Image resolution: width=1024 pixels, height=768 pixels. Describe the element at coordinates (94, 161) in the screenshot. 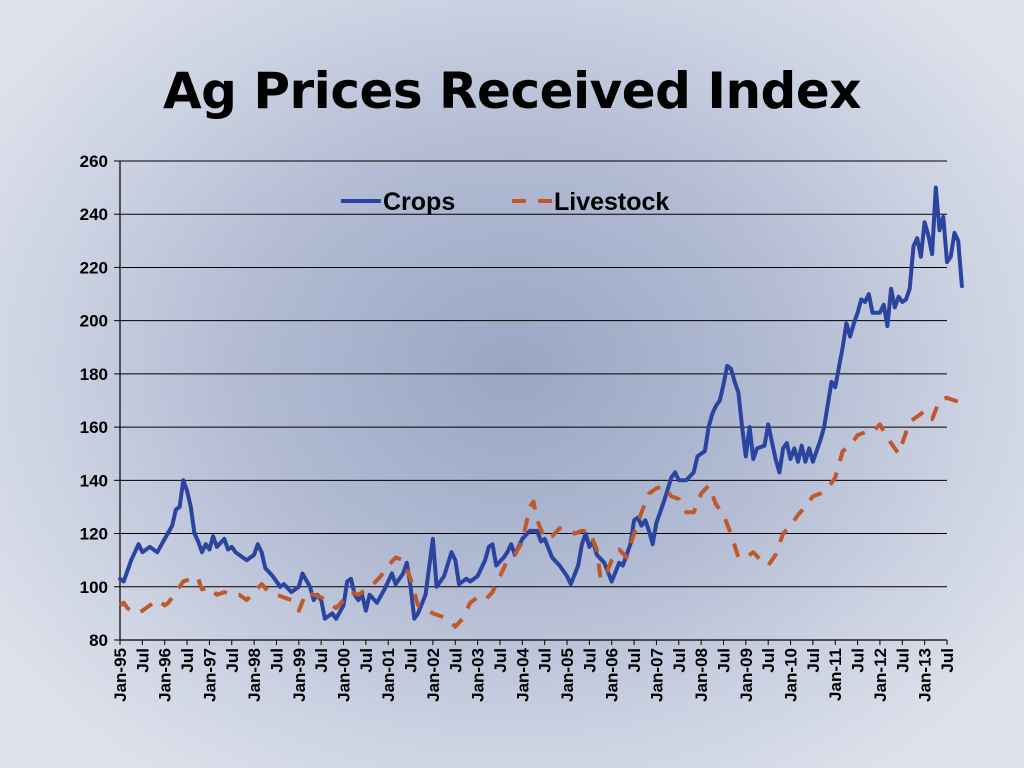

I see `y-tick-label: 260` at that location.